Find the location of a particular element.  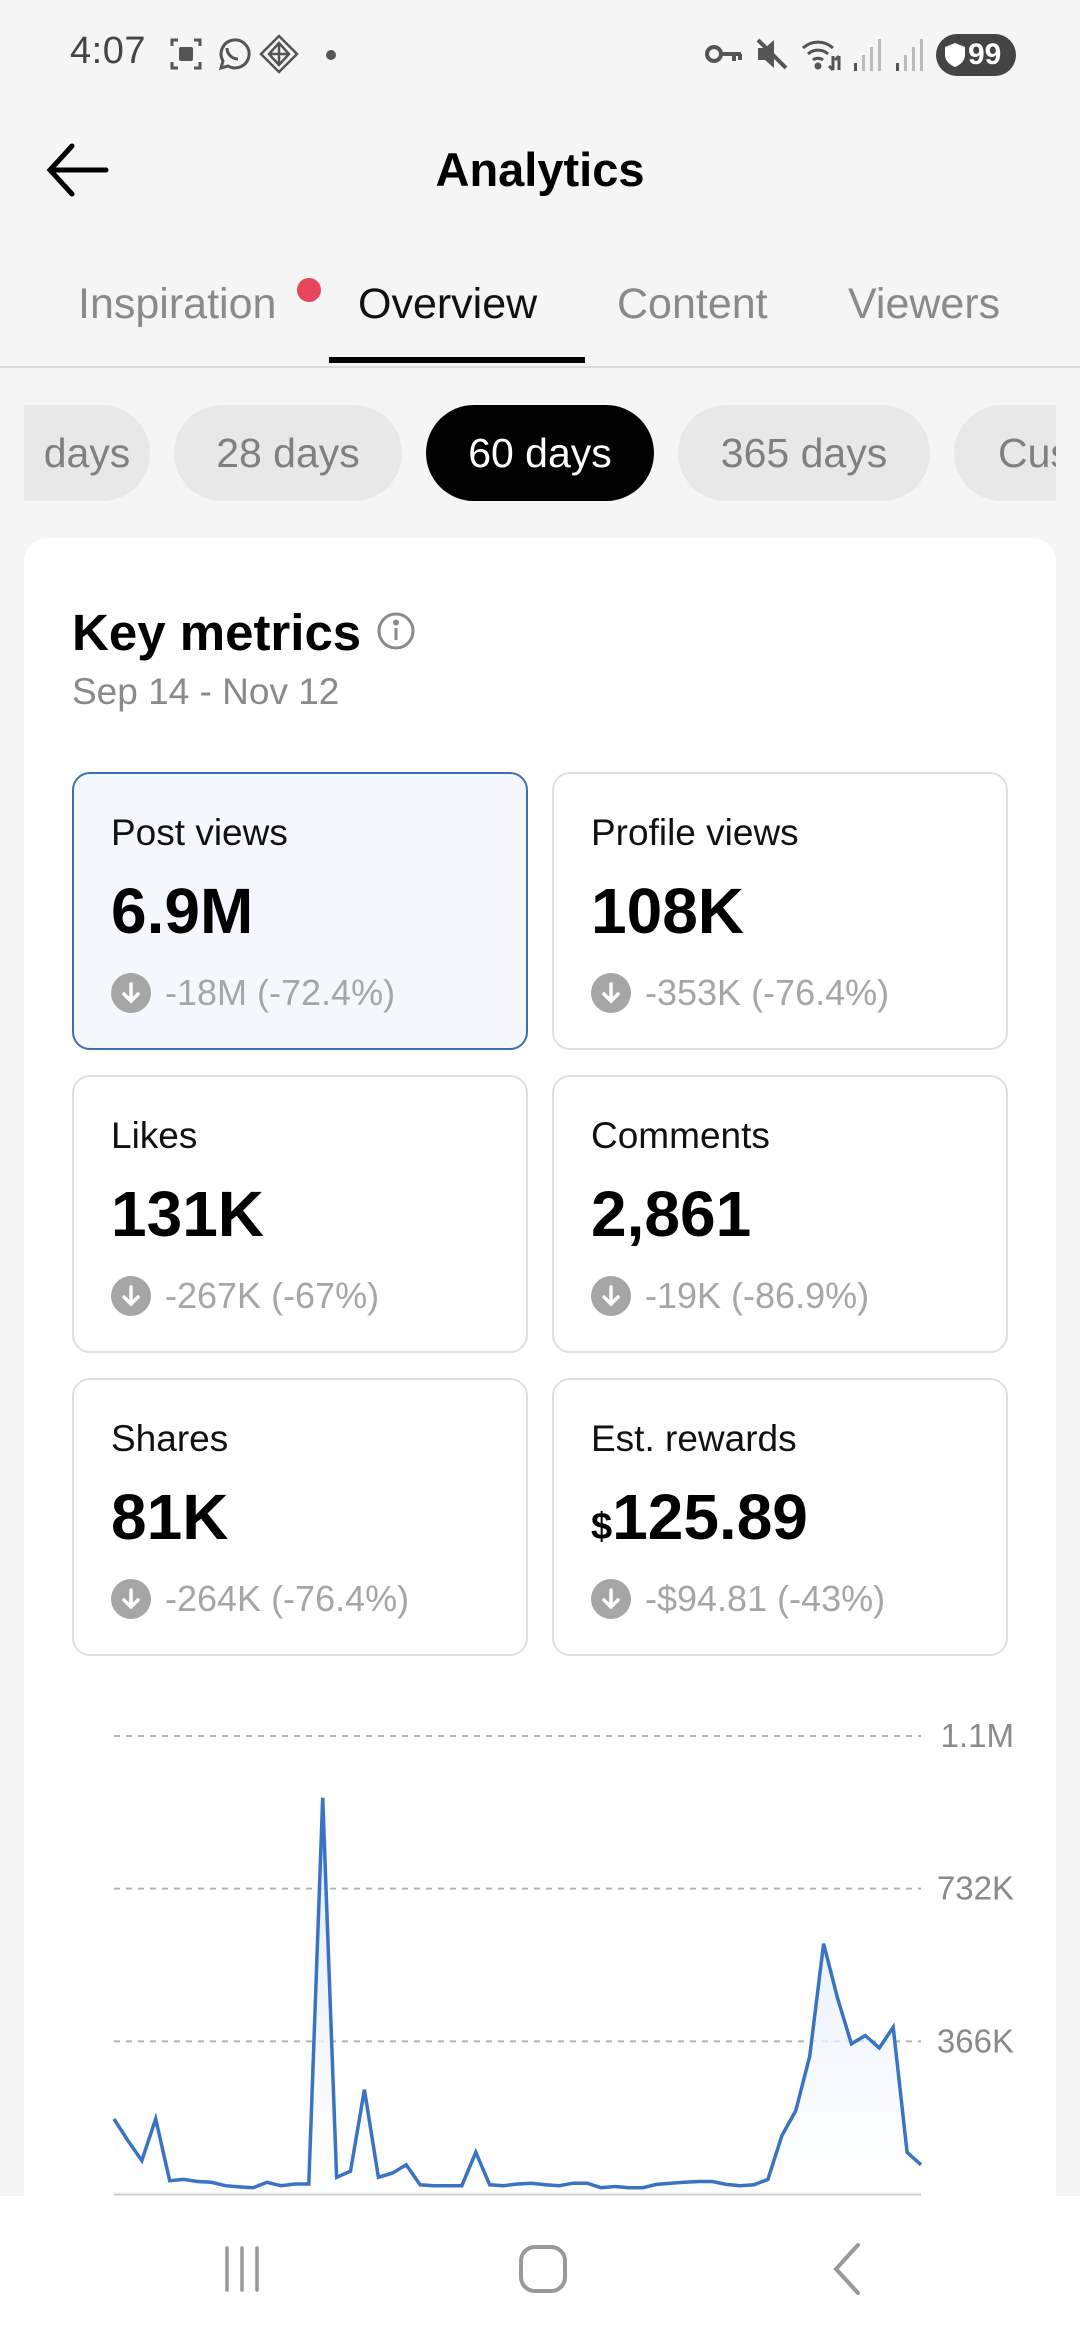

metric-change: -19K (-86.9%) is located at coordinates (730, 1296).